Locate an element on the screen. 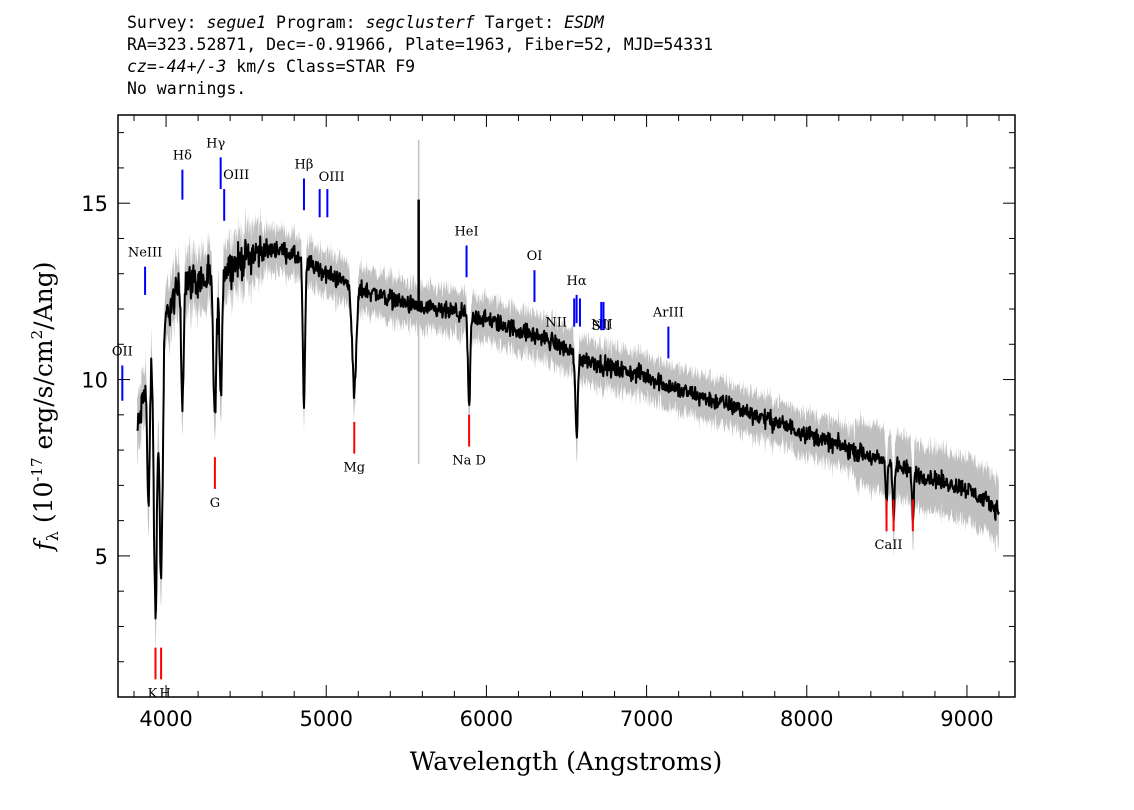 Image resolution: width=1134 pixels, height=810 pixels. program-prefix: Program: is located at coordinates (316, 22).